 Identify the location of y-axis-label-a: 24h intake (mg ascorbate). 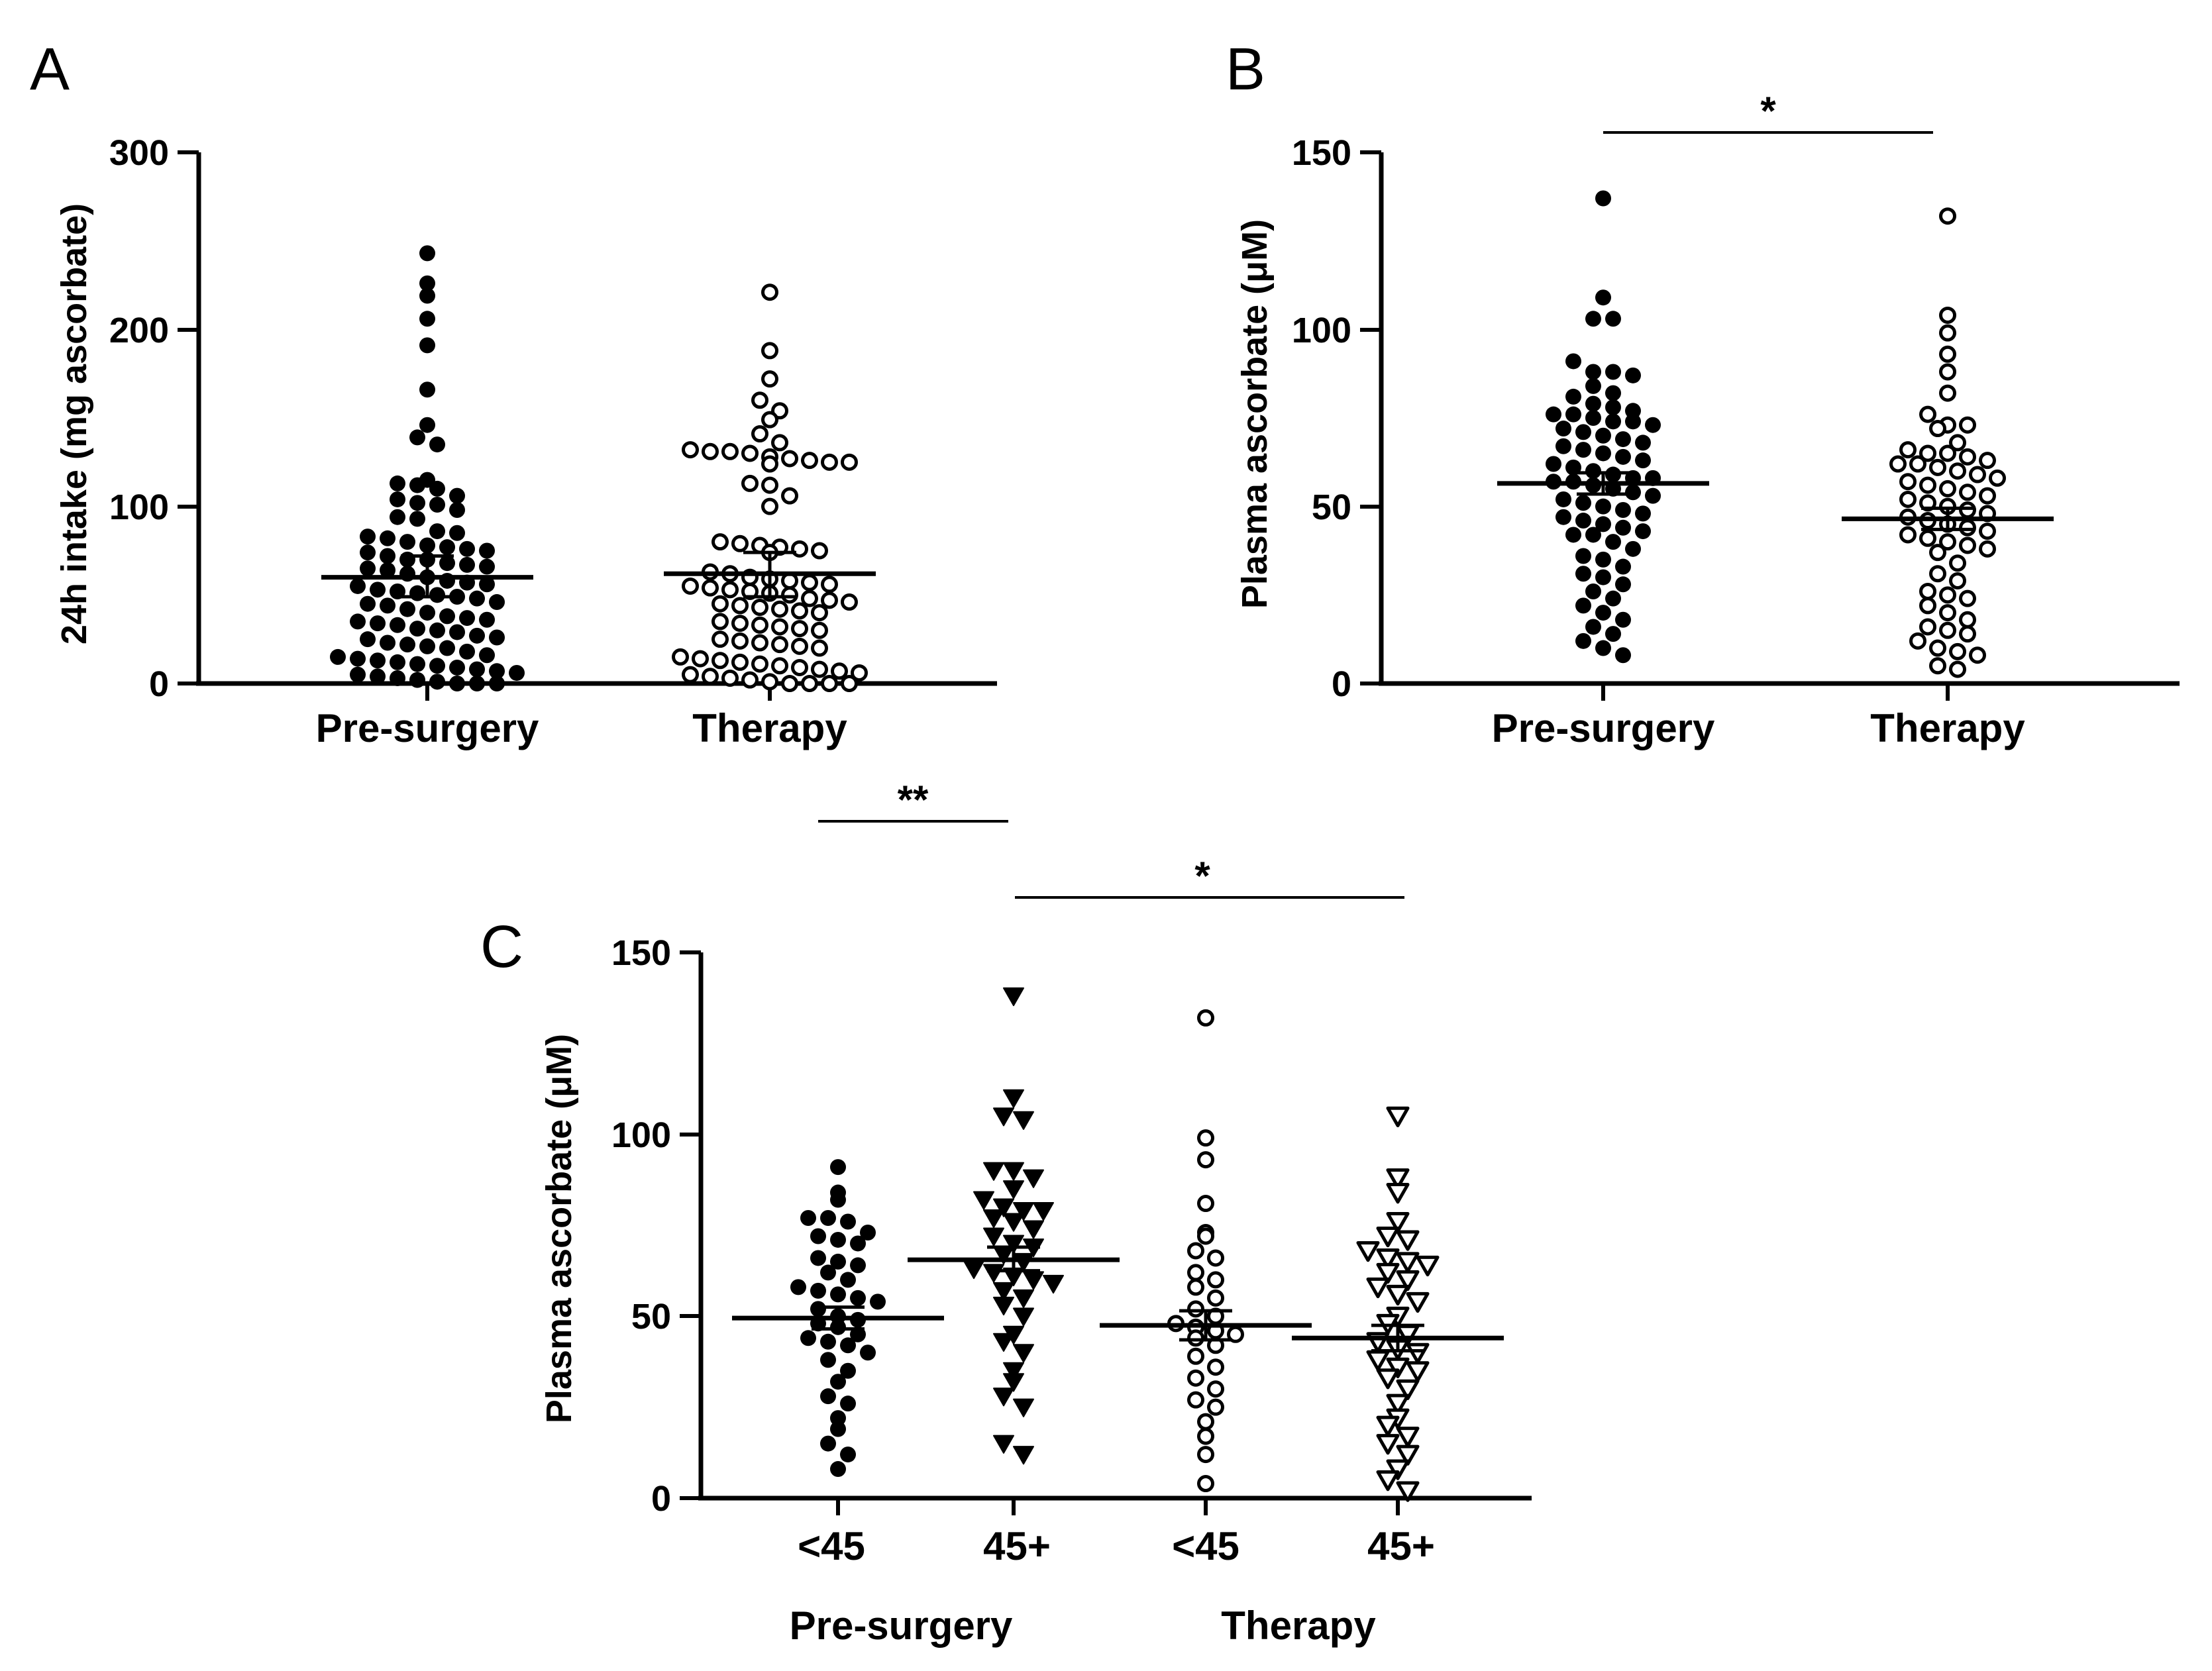
(74, 424).